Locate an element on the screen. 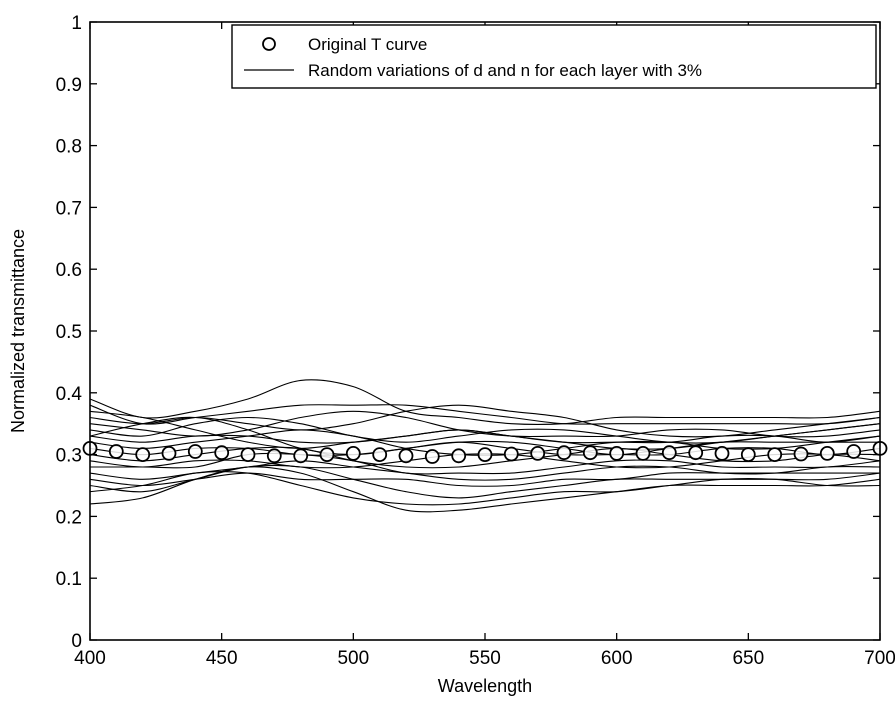 The image size is (895, 702). y-tick-label: 0.3 is located at coordinates (69, 456).